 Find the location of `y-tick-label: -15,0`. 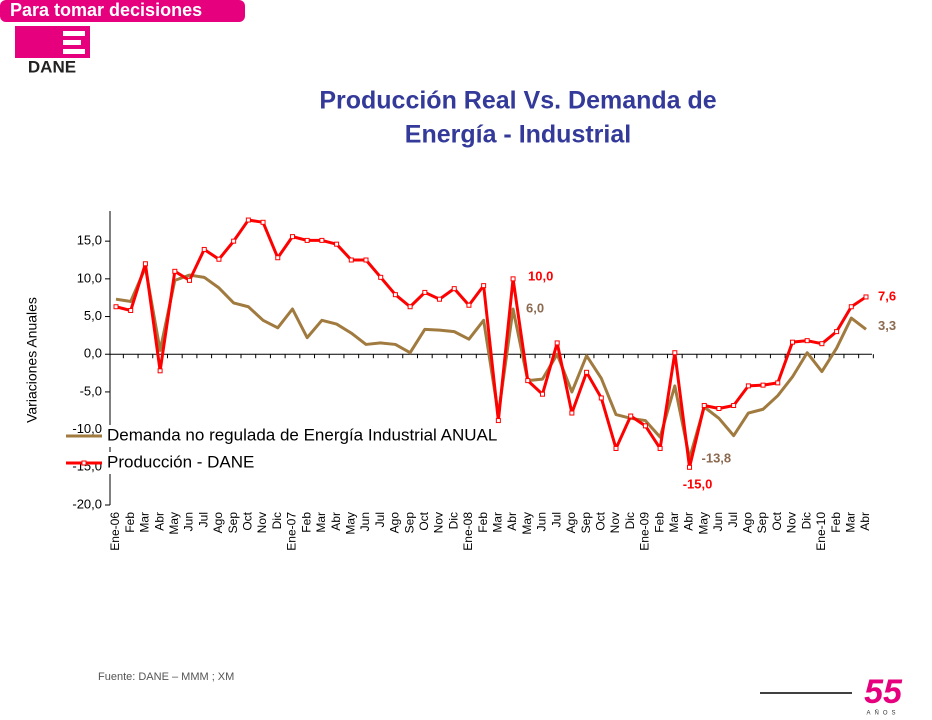

y-tick-label: -15,0 is located at coordinates (87, 466).